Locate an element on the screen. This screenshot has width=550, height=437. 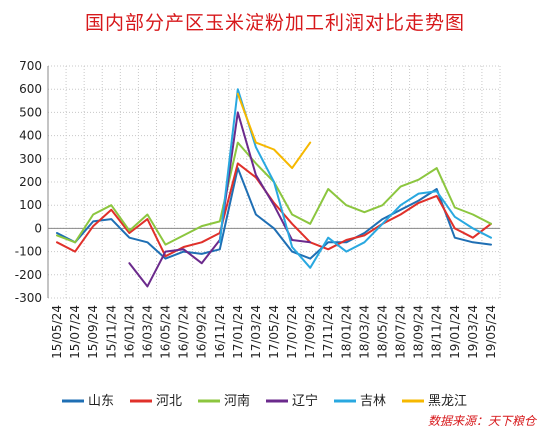
x-tick-label: 18/09/24 is located at coordinates (419, 332).